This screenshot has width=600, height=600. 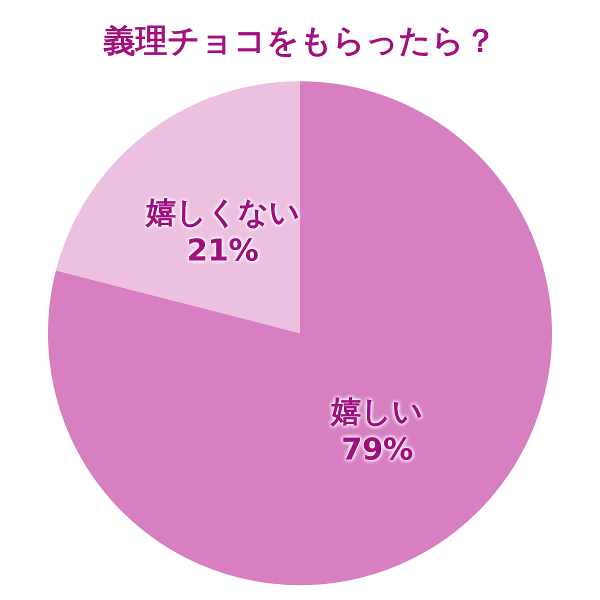 What do you see at coordinates (222, 250) in the screenshot?
I see `data-label: 21%` at bounding box center [222, 250].